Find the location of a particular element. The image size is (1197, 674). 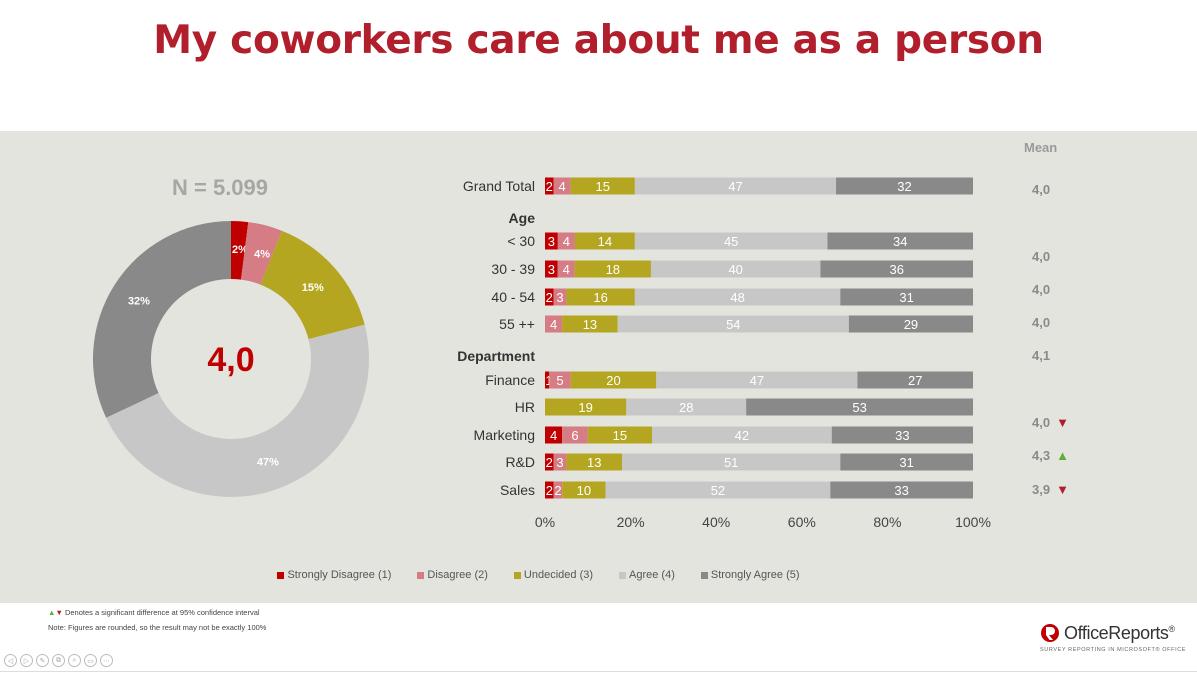

donut-slice-label: 2% is located at coordinates (240, 250).